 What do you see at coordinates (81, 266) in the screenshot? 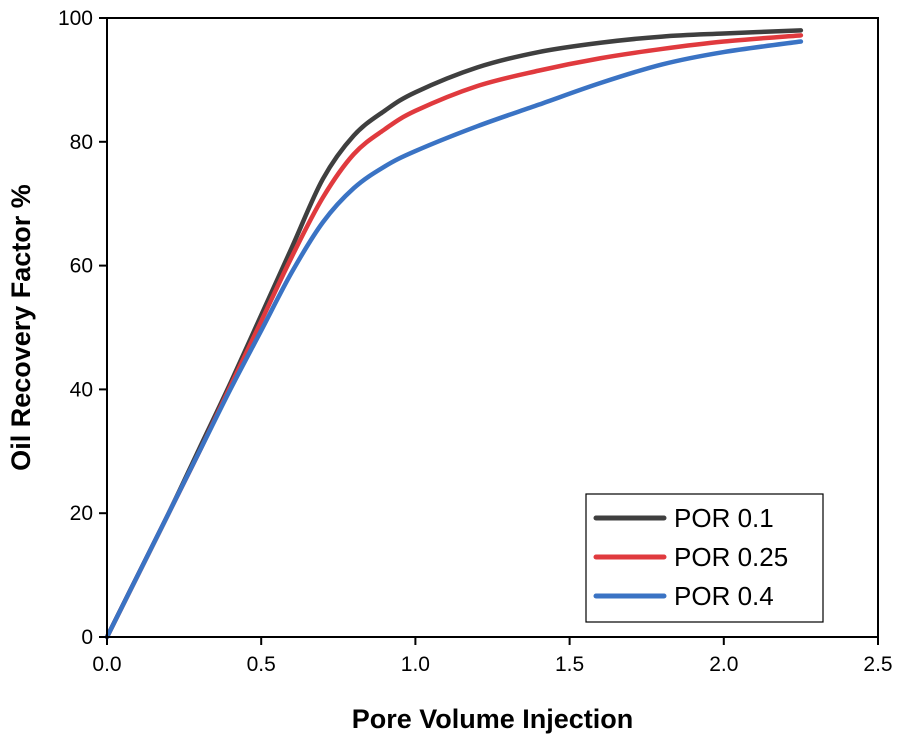
I see `y-tick-label: 60` at bounding box center [81, 266].